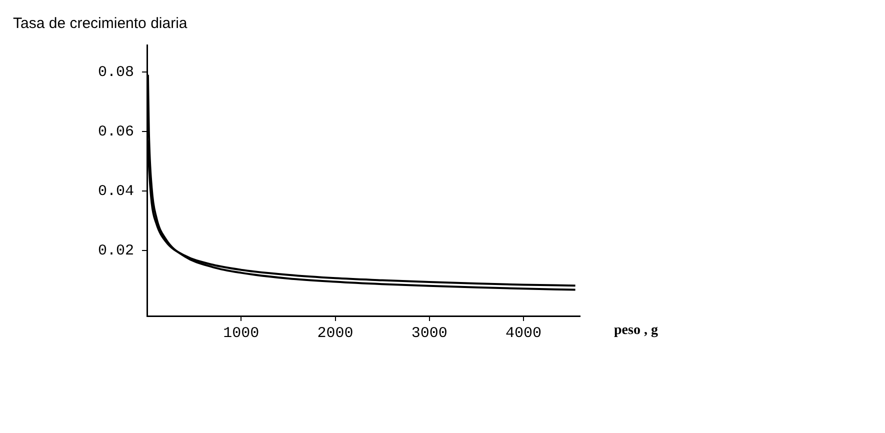 This screenshot has height=433, width=885. I want to click on chart-title: Tasa de crecimiento diaria, so click(100, 23).